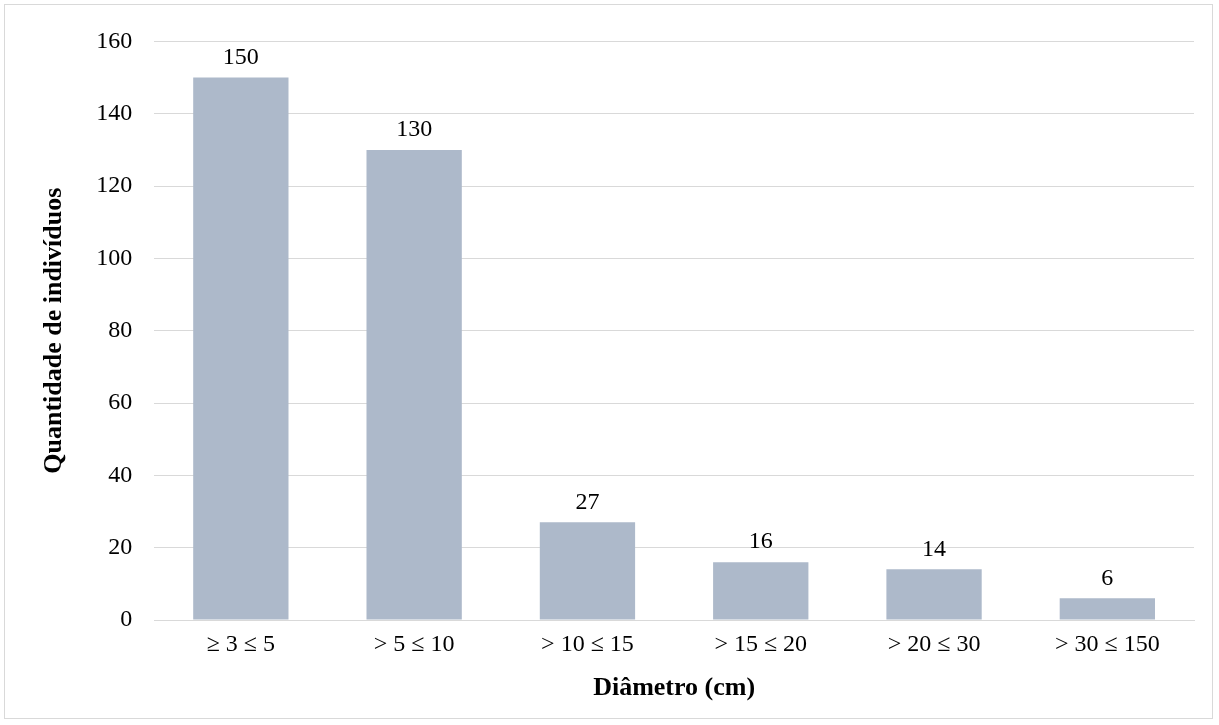  I want to click on y-tick-label: 100, so click(114, 256).